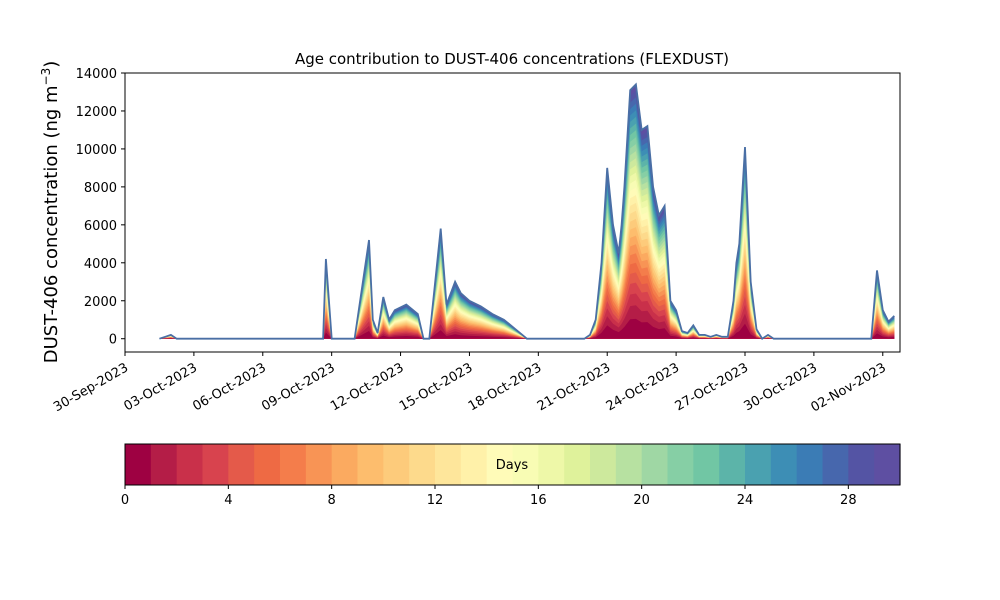  Describe the element at coordinates (574, 387) in the screenshot. I see `x-tick-label: 21-Oct-2023` at that location.